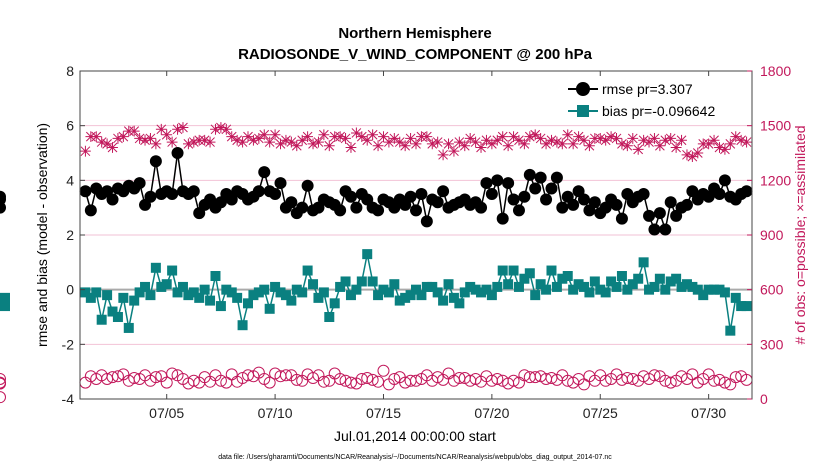 This screenshot has height=470, width=830. Describe the element at coordinates (68, 344) in the screenshot. I see `y-left-tick-label: -2` at that location.